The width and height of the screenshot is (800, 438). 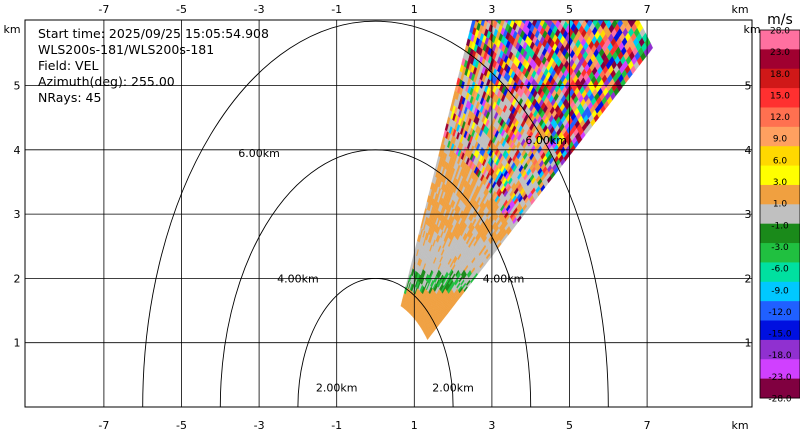 I want to click on range-ring-label: 6.00km, so click(x=546, y=140).